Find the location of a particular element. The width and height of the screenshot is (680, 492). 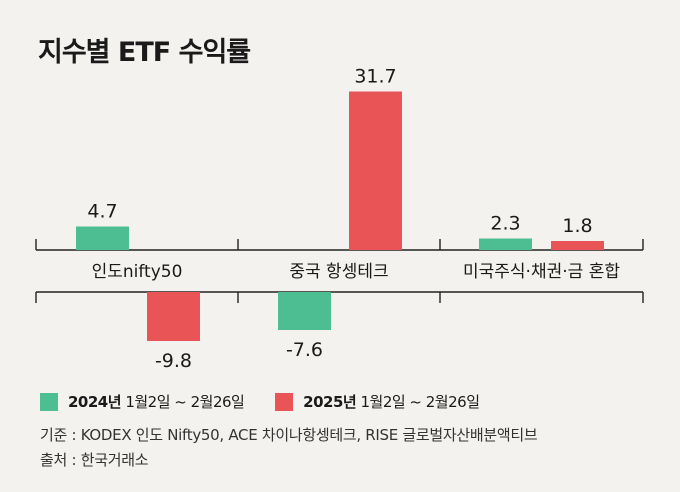

category-label-us-mixed: 미국주식·채권·금 혼합 is located at coordinates (541, 272).